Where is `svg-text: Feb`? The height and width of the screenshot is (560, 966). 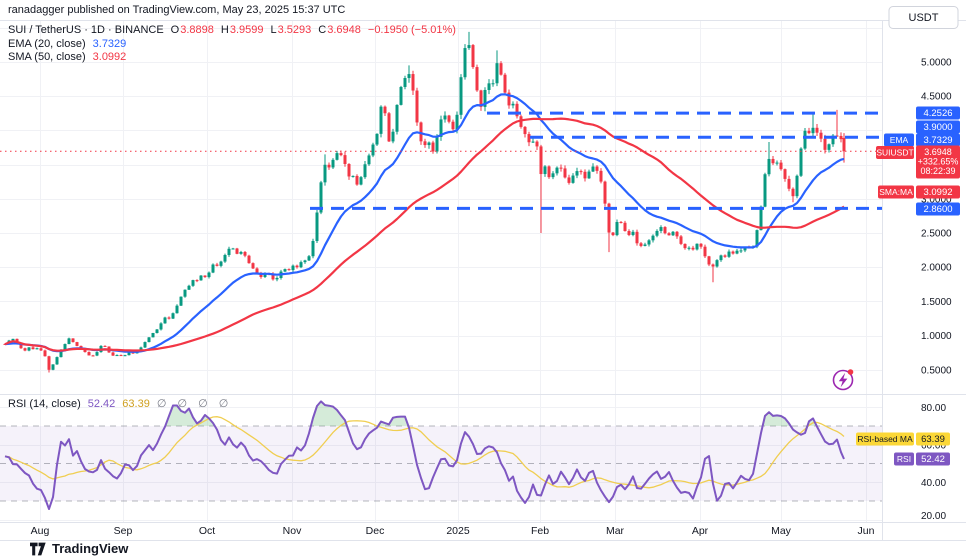
svg-text: Feb is located at coordinates (540, 531).